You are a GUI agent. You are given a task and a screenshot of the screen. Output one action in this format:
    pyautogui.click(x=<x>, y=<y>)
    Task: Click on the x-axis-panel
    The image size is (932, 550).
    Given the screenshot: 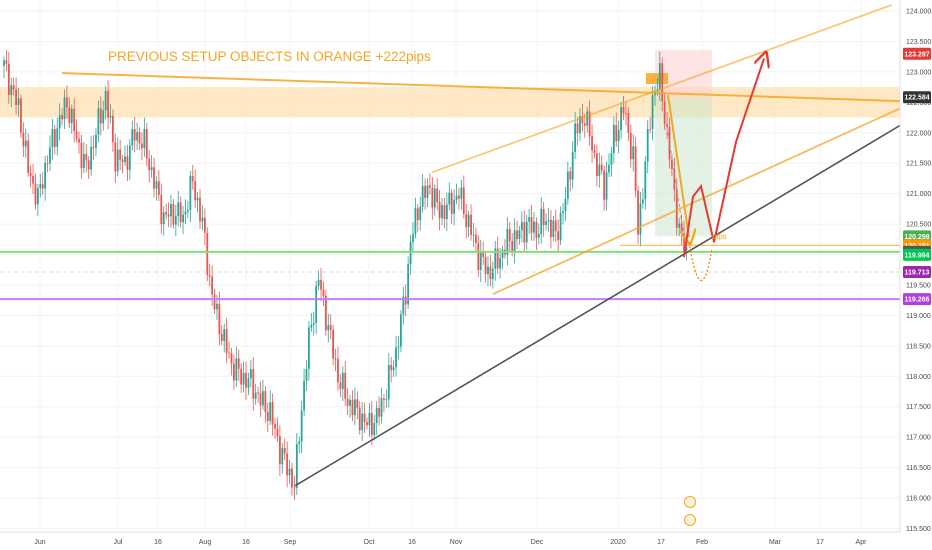 What is the action you would take?
    pyautogui.click(x=466, y=541)
    